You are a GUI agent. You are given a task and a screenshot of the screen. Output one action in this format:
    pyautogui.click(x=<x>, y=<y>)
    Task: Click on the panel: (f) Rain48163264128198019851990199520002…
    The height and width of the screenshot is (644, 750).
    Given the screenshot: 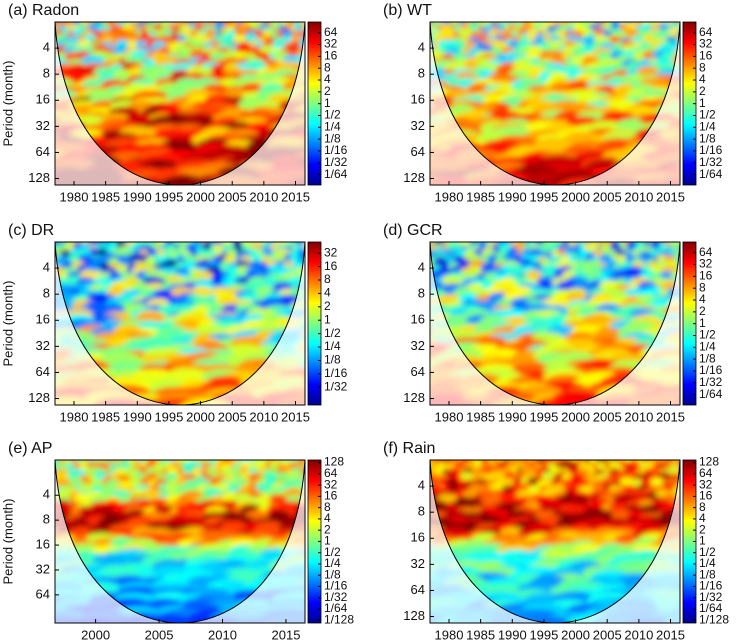 What is the action you would take?
    pyautogui.click(x=560, y=541)
    